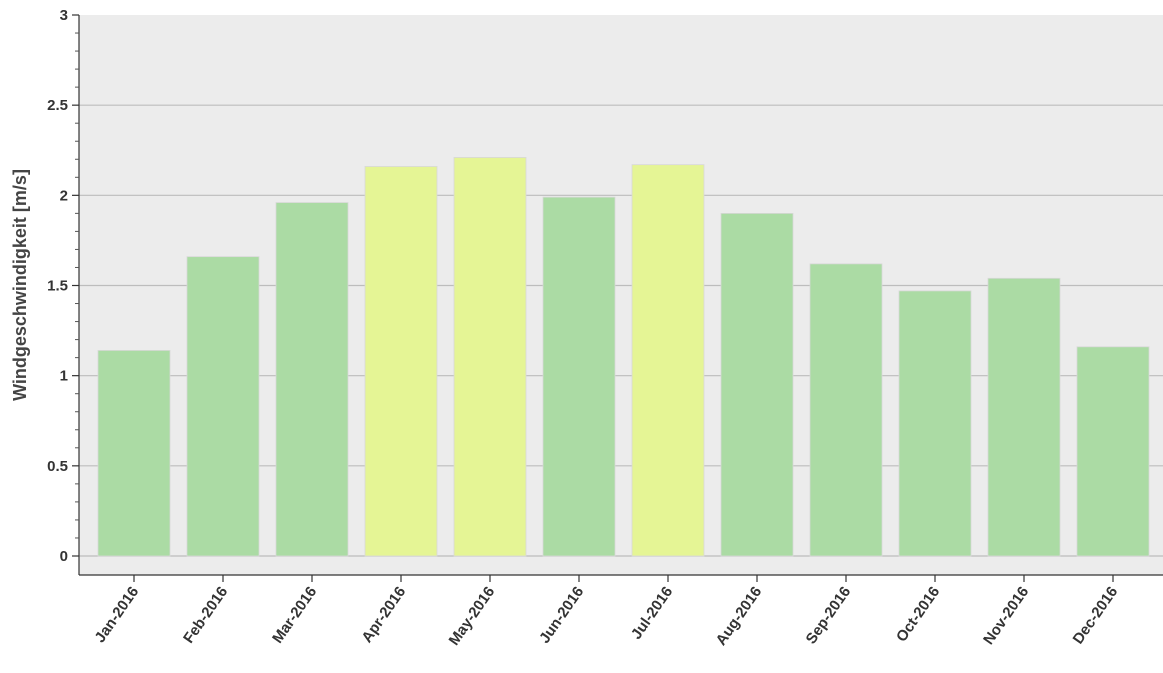  I want to click on bar-apr-2016, so click(401, 361).